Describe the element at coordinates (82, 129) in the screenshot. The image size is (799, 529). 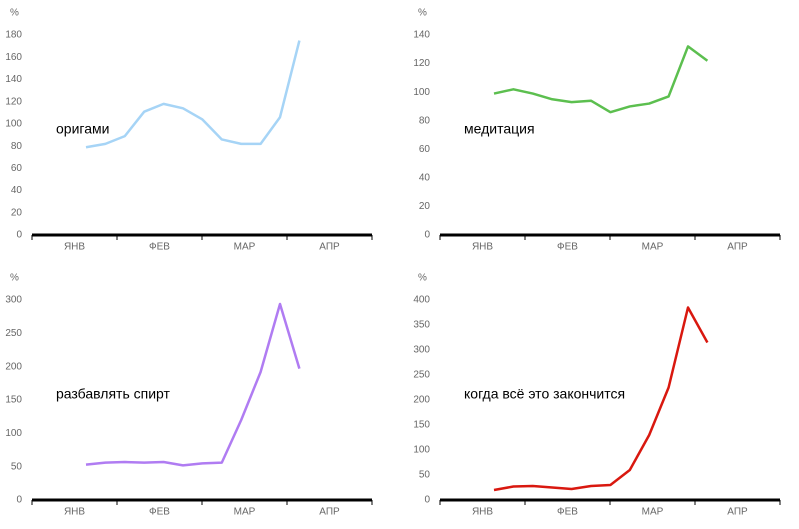
I see `series-label: оригами` at that location.